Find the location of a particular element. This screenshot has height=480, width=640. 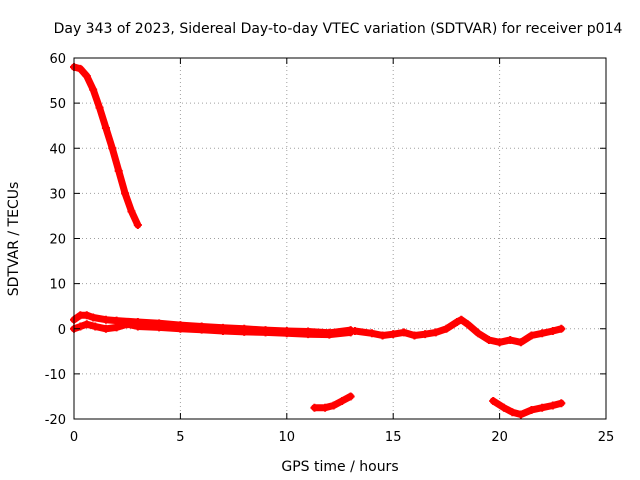

series-high-segment is located at coordinates (106, 146).